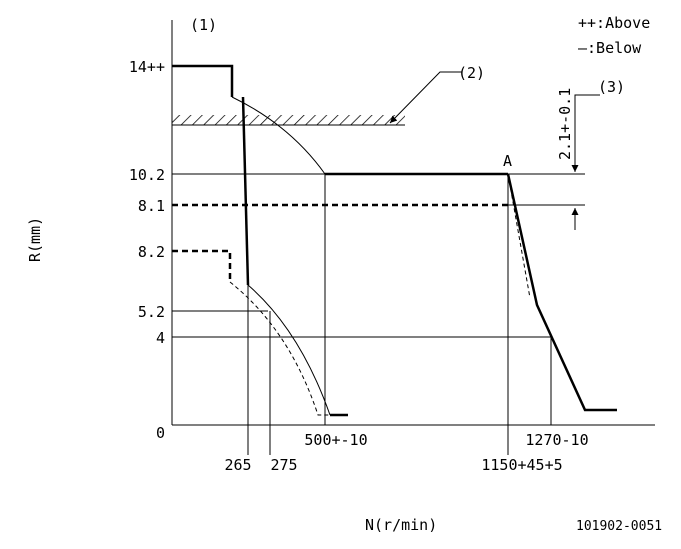  I want to click on x-axis-title: N(r/min), so click(401, 525).